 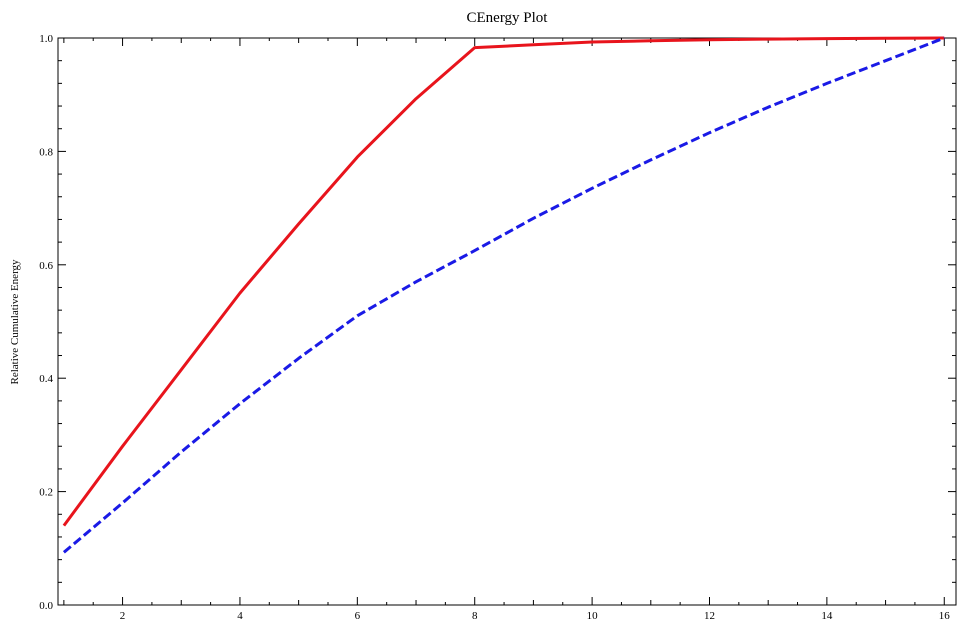 What do you see at coordinates (508, 18) in the screenshot?
I see `chart-title: CEnergy Plot` at bounding box center [508, 18].